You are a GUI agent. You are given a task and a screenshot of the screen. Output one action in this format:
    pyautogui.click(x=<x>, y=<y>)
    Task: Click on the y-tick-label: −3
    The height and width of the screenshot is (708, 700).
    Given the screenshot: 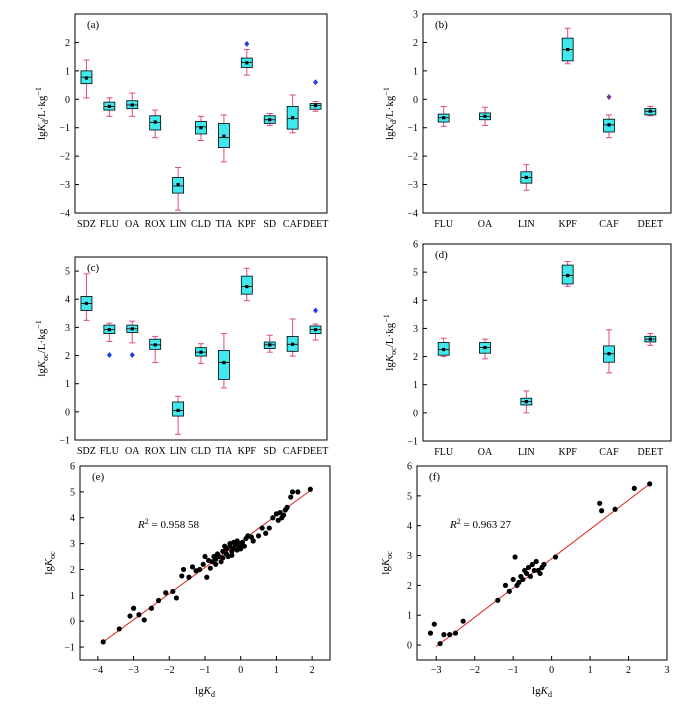 What is the action you would take?
    pyautogui.click(x=64, y=185)
    